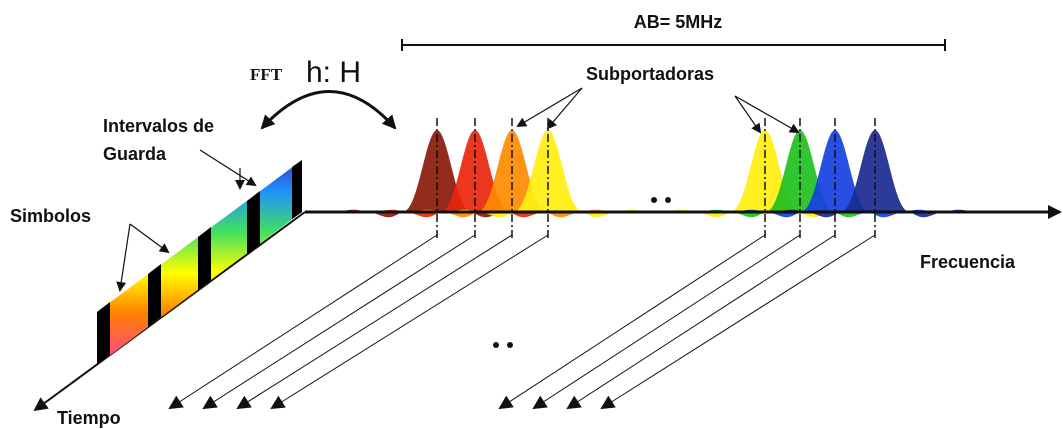 The image size is (1063, 429). Describe the element at coordinates (266, 74) in the screenshot. I see `fft-label: FFT` at that location.